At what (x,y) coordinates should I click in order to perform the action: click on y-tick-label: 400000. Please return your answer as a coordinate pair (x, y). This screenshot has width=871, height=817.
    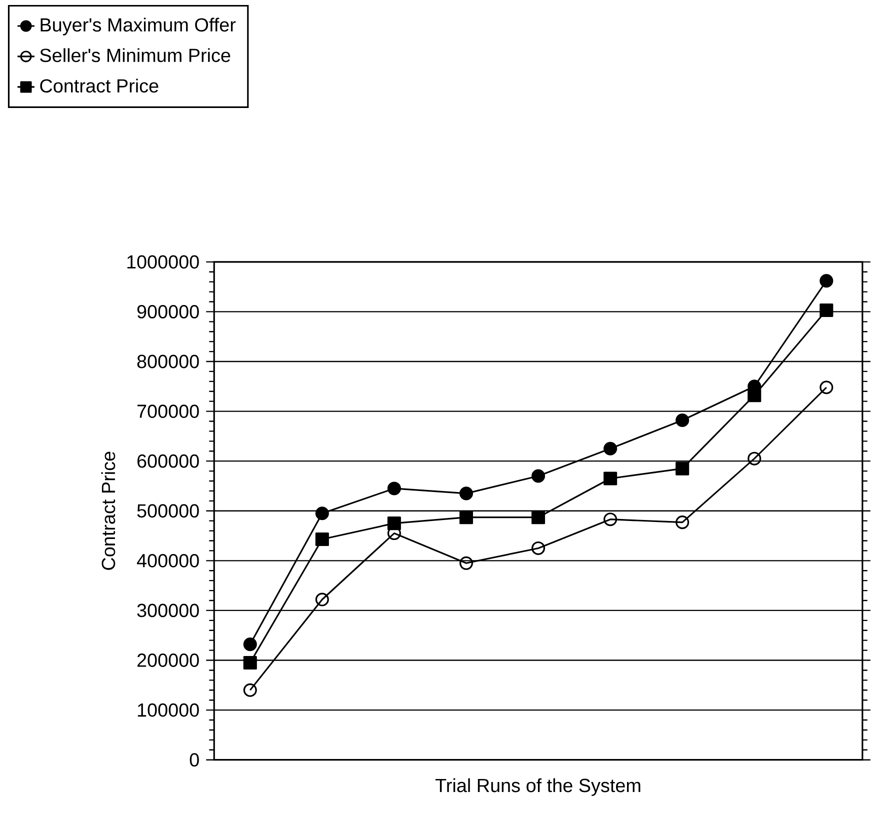
    Looking at the image, I should click on (167, 561).